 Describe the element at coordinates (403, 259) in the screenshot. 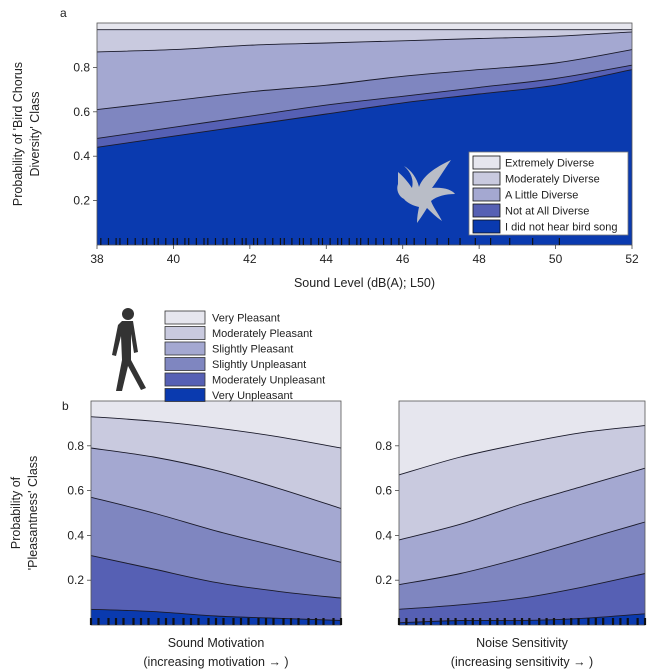

I see `x-tick-label: 46` at that location.